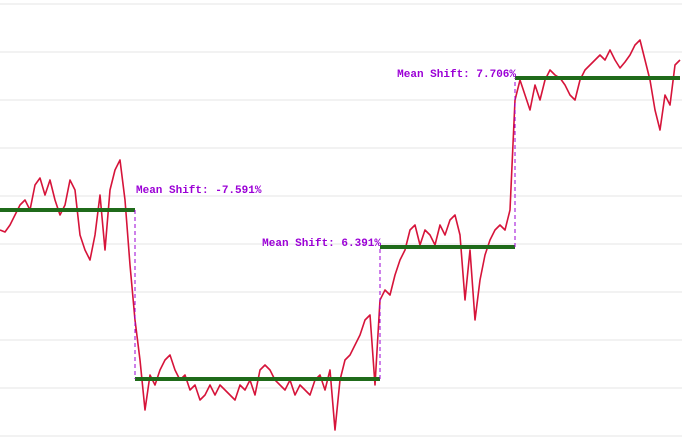 The width and height of the screenshot is (682, 440). Describe the element at coordinates (456, 75) in the screenshot. I see `shift-annotation: Mean Shift: 7.706%` at that location.